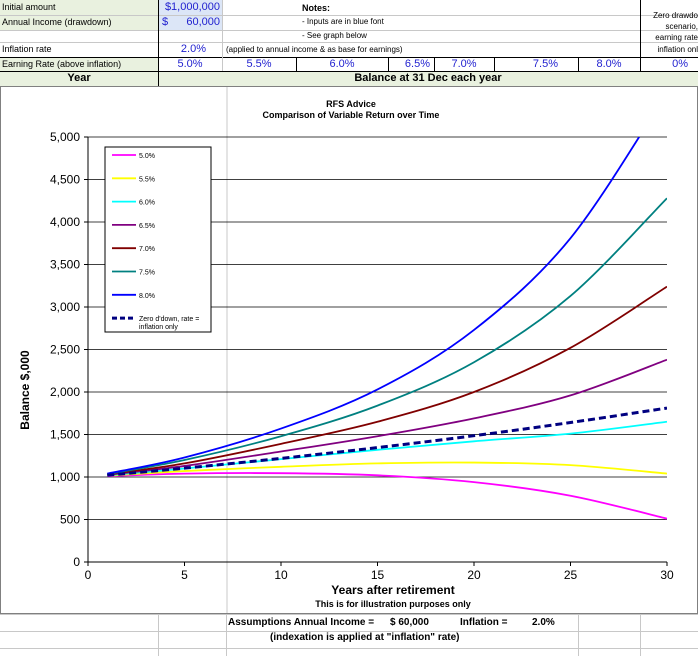 This screenshot has width=698, height=656. Describe the element at coordinates (417, 64) in the screenshot. I see `rate-cell: 6.5%` at that location.